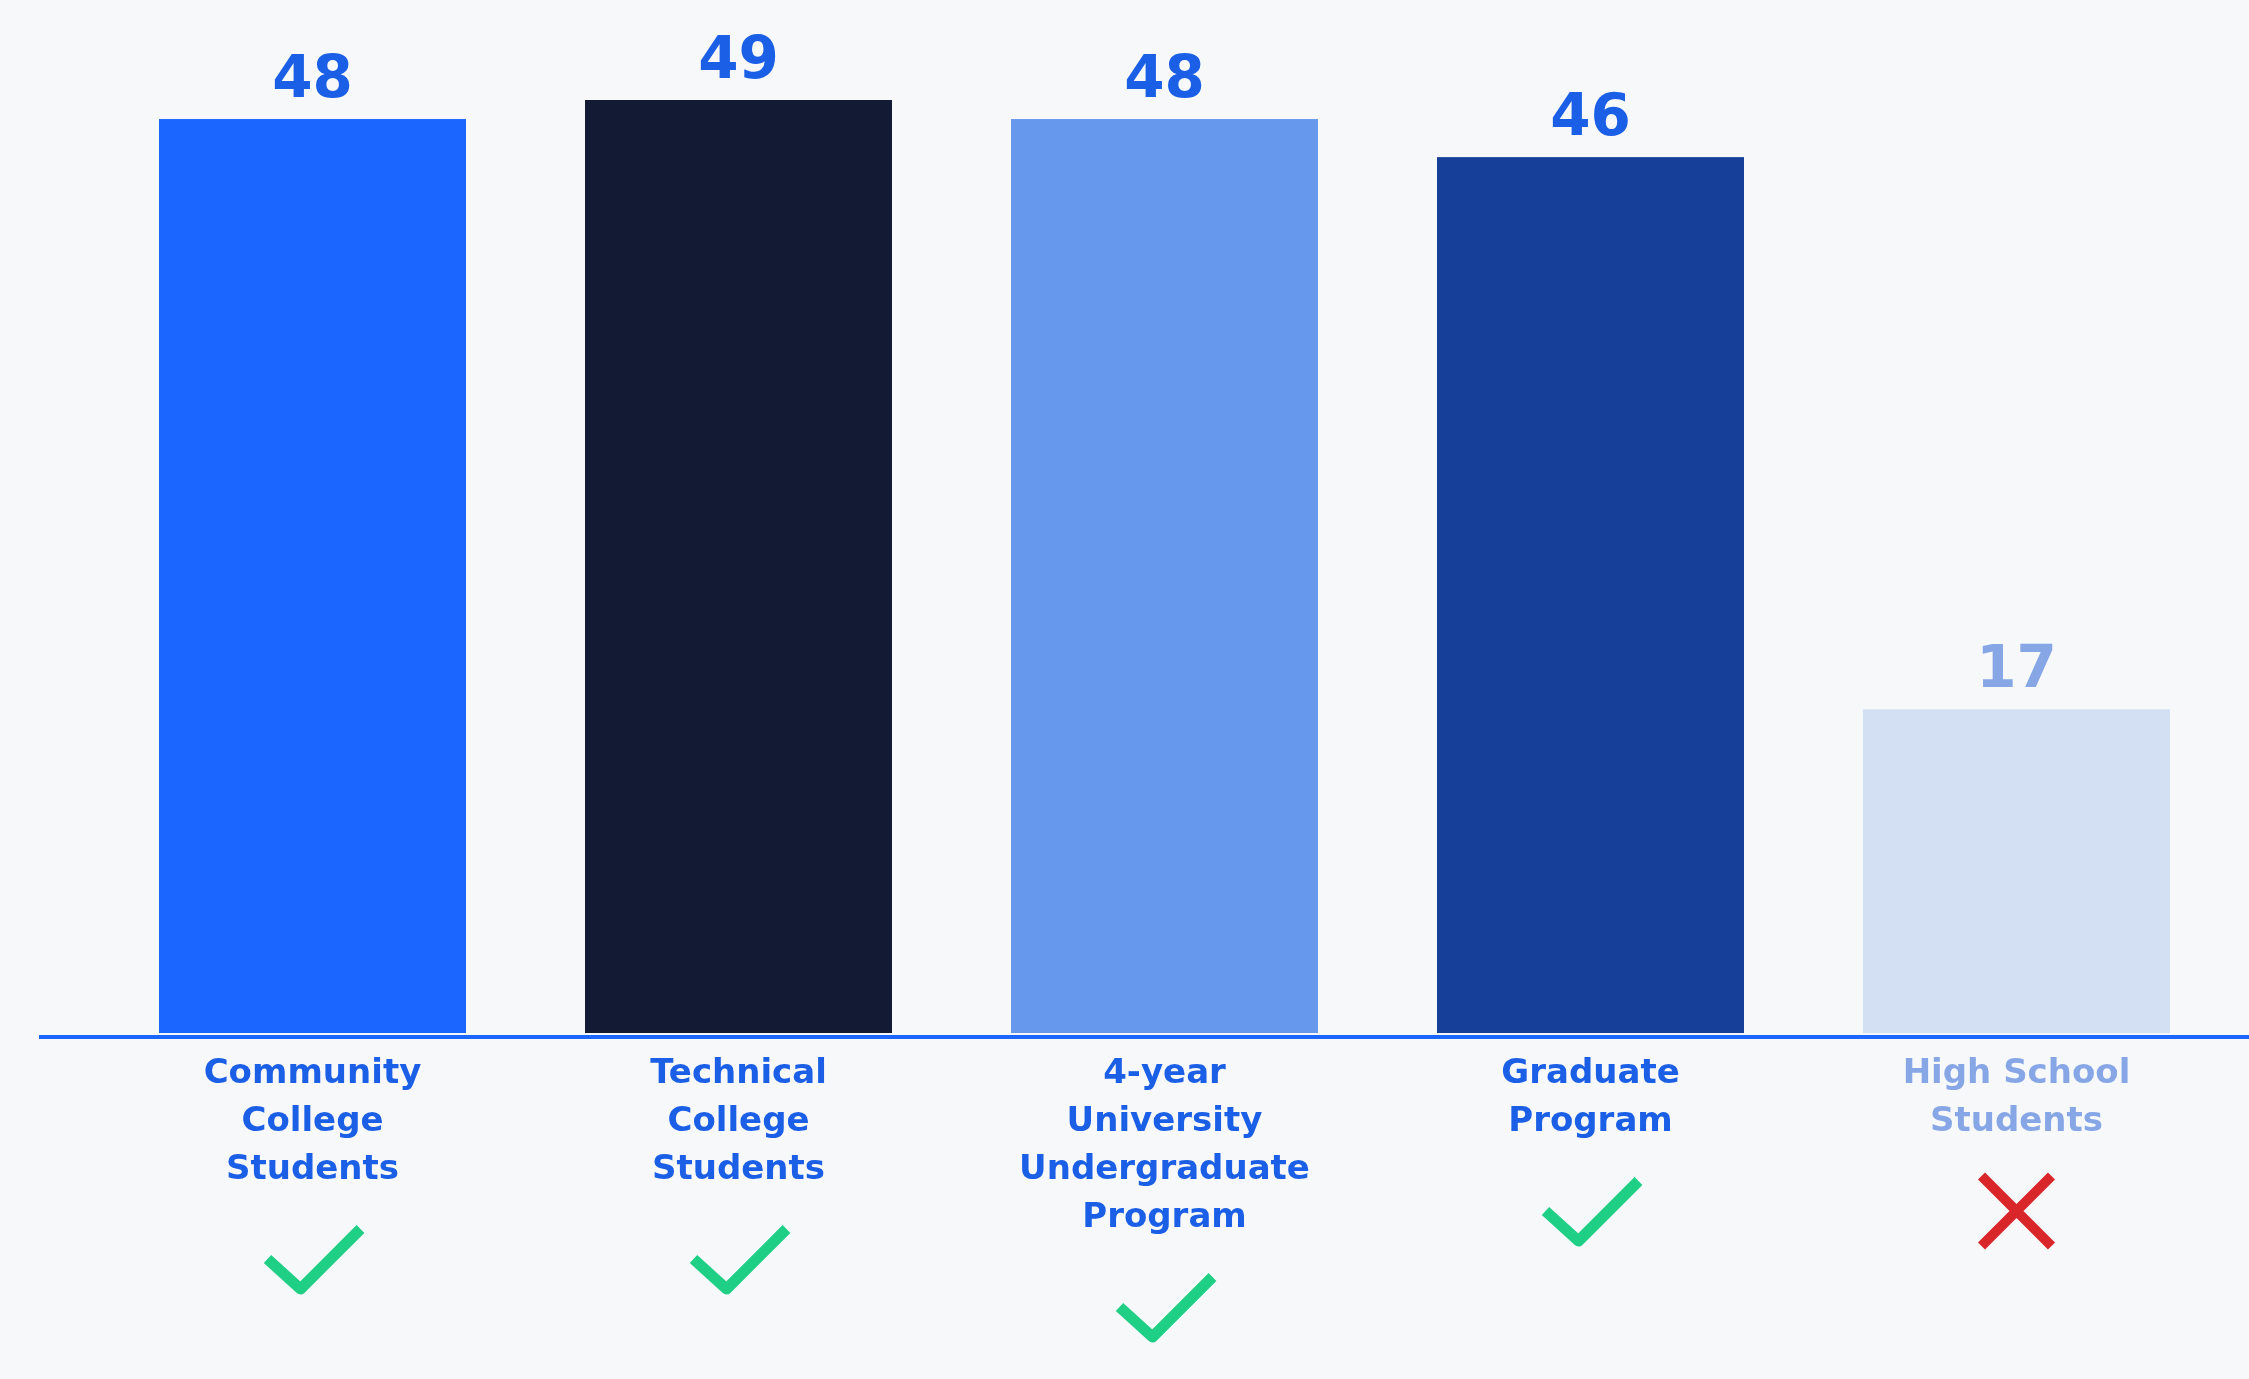 This screenshot has width=2249, height=1379. Describe the element at coordinates (2016, 1095) in the screenshot. I see `x-tick-label: High School Students` at that location.